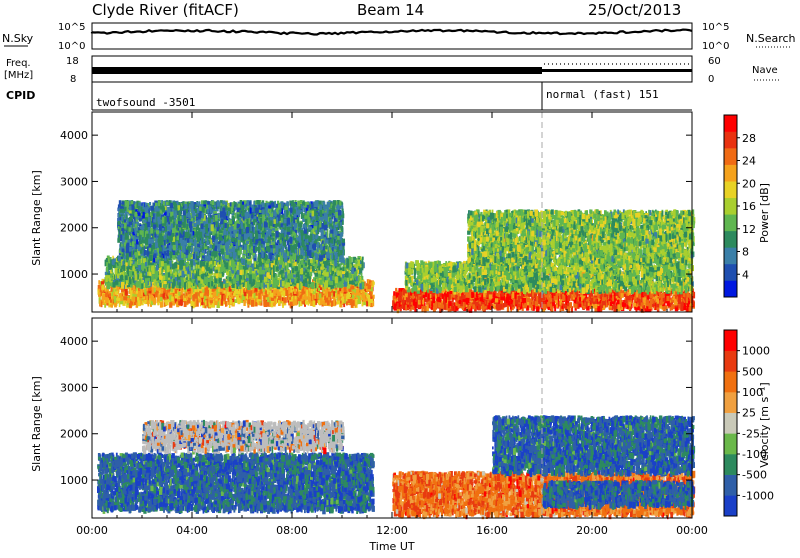  Describe the element at coordinates (715, 27) in the screenshot. I see `noise-tick-top-right: 10^5` at that location.